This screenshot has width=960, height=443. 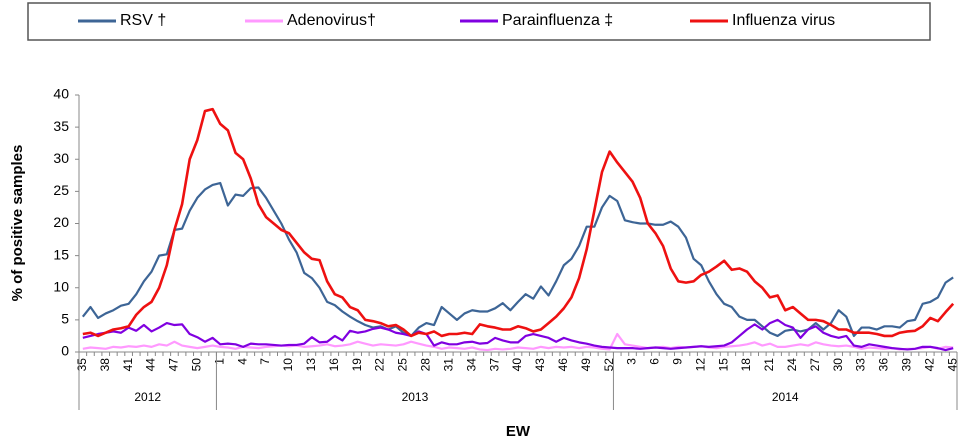 What do you see at coordinates (219, 361) in the screenshot?
I see `x-tick-label: 1` at bounding box center [219, 361].